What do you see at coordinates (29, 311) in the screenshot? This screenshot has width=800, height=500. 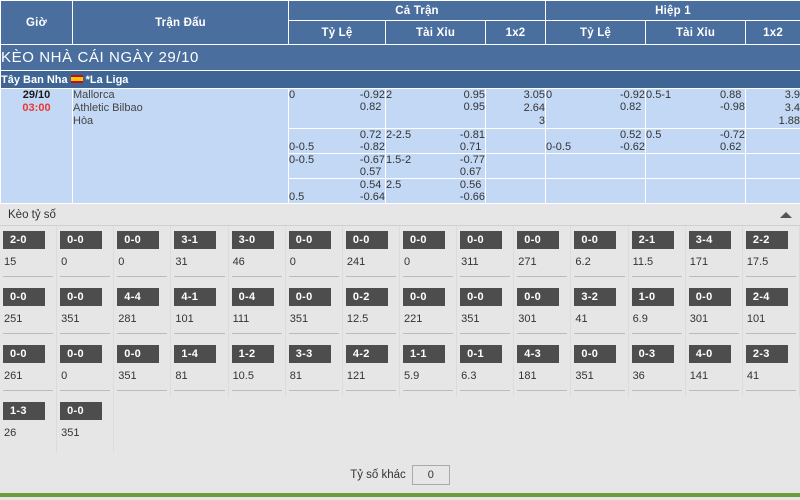 I see `score-option-cell: 0-0 251` at bounding box center [29, 311].